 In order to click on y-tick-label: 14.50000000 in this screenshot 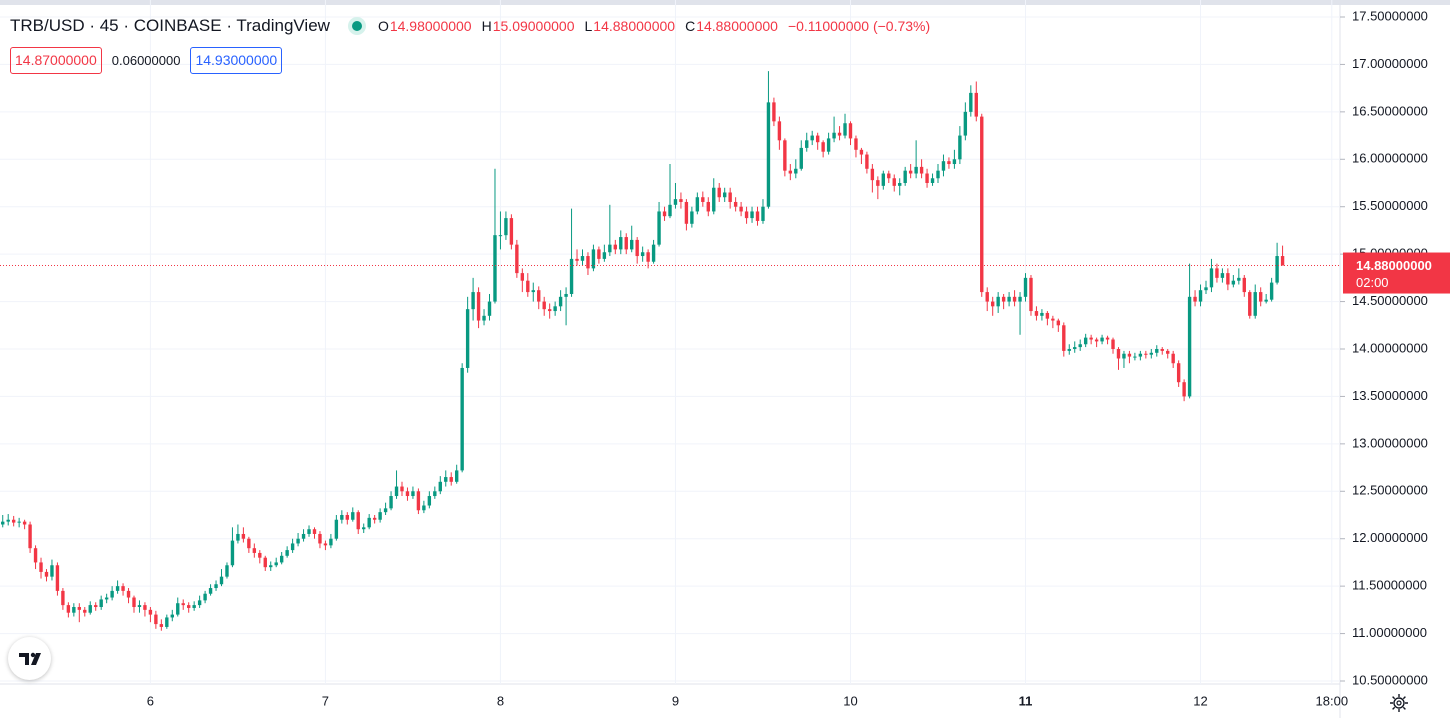, I will do `click(1390, 300)`.